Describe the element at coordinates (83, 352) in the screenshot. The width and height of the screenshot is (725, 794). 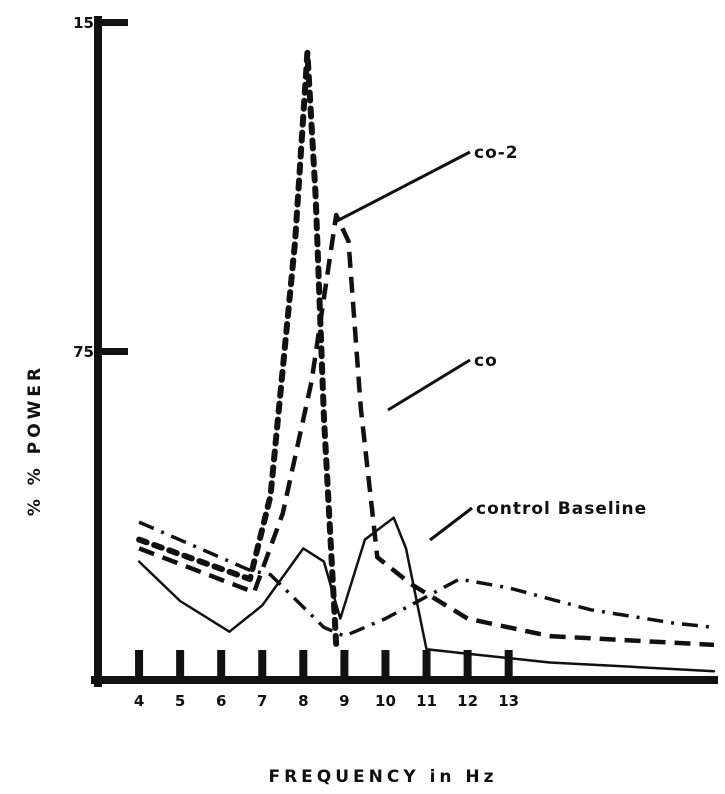
I see `y-tick-label: 75` at that location.